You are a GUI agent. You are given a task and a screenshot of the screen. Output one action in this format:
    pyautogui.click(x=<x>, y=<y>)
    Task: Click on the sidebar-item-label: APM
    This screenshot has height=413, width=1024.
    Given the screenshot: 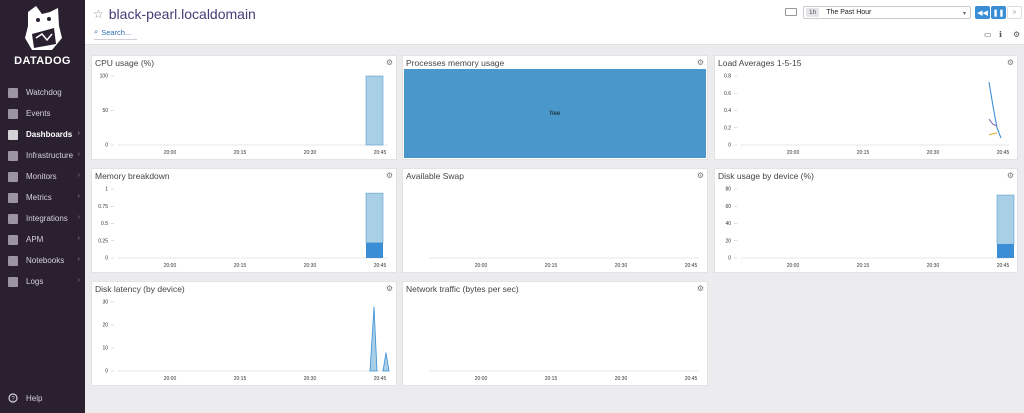 What is the action you would take?
    pyautogui.click(x=35, y=239)
    